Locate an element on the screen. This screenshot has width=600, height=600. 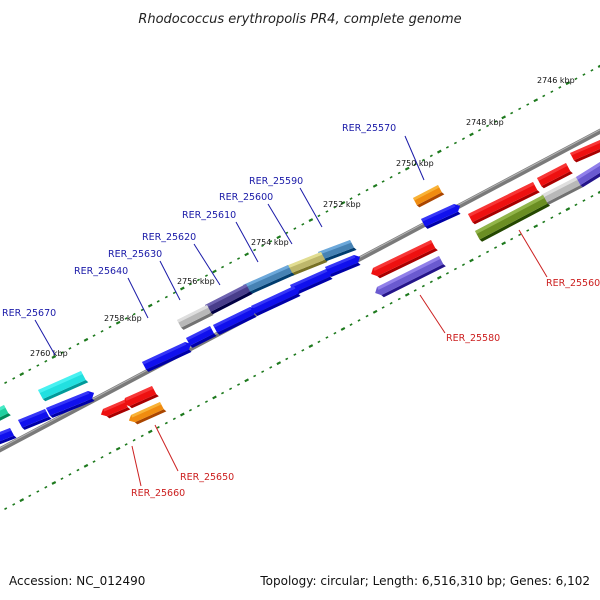
gene-label-reverse: RER_25650 is located at coordinates (207, 477).